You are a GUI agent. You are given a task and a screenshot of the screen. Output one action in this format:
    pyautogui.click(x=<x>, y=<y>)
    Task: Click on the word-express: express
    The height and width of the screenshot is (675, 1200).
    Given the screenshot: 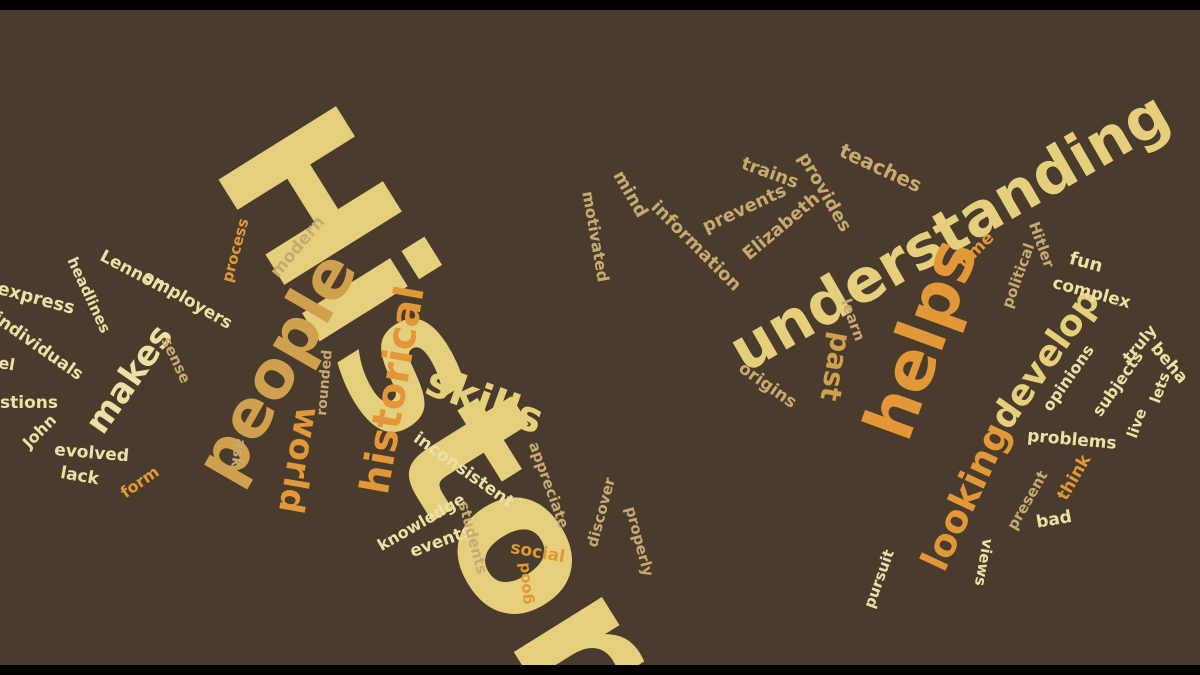 What is the action you would take?
    pyautogui.click(x=39, y=298)
    